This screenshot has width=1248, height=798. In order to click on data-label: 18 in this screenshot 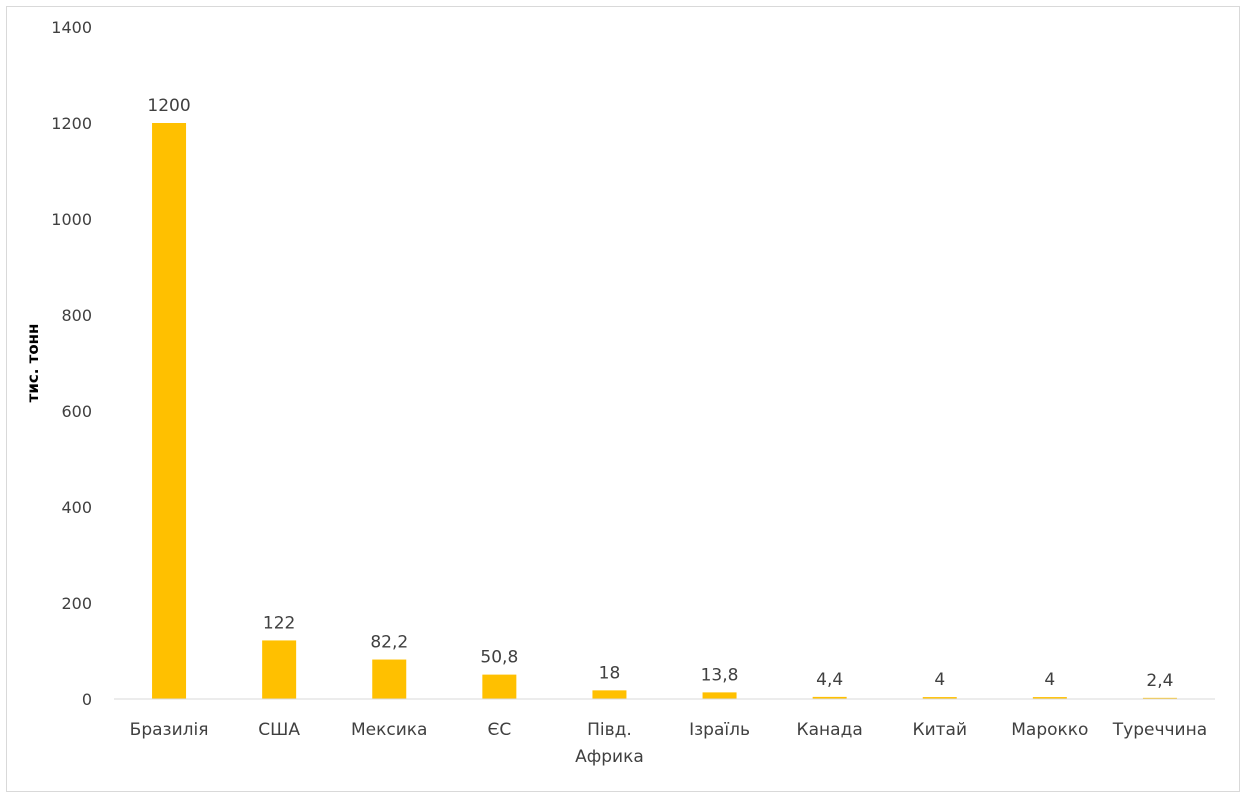, I will do `click(610, 673)`.